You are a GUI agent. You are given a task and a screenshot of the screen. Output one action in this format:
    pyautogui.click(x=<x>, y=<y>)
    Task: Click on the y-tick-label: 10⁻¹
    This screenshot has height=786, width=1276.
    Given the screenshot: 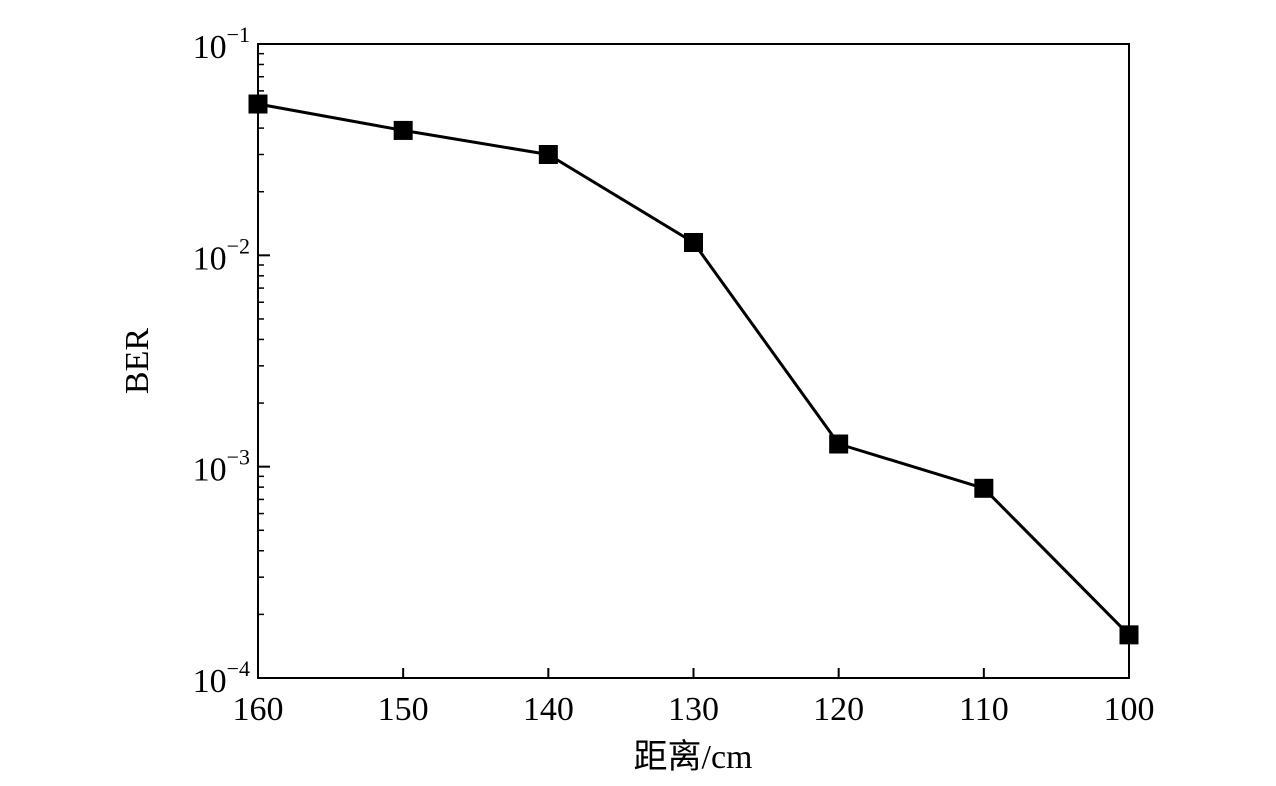 What is the action you would take?
    pyautogui.click(x=221, y=44)
    